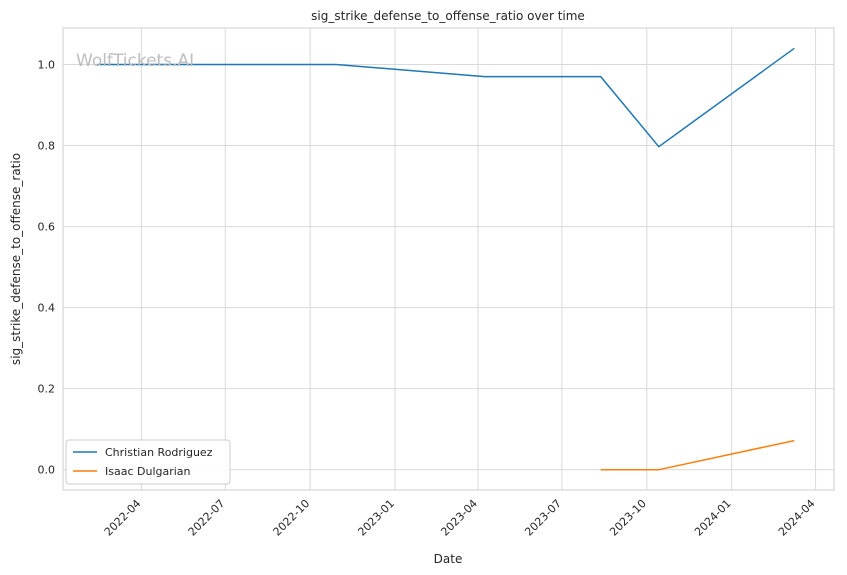 The image size is (847, 575). Describe the element at coordinates (47, 389) in the screenshot. I see `y-tick-label: 0.2` at that location.